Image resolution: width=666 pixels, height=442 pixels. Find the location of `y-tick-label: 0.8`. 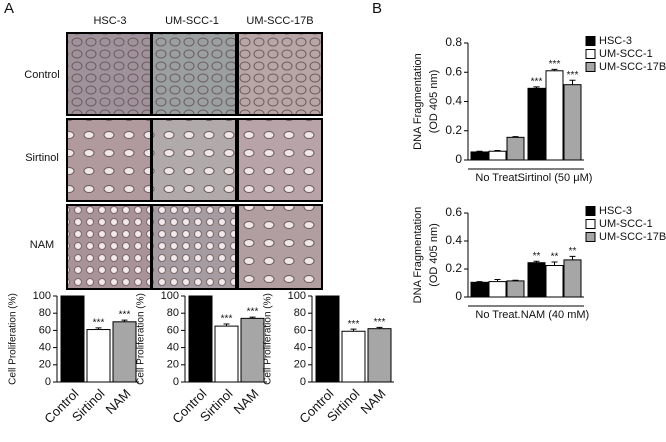

y-tick-label: 0.8 is located at coordinates (453, 42).